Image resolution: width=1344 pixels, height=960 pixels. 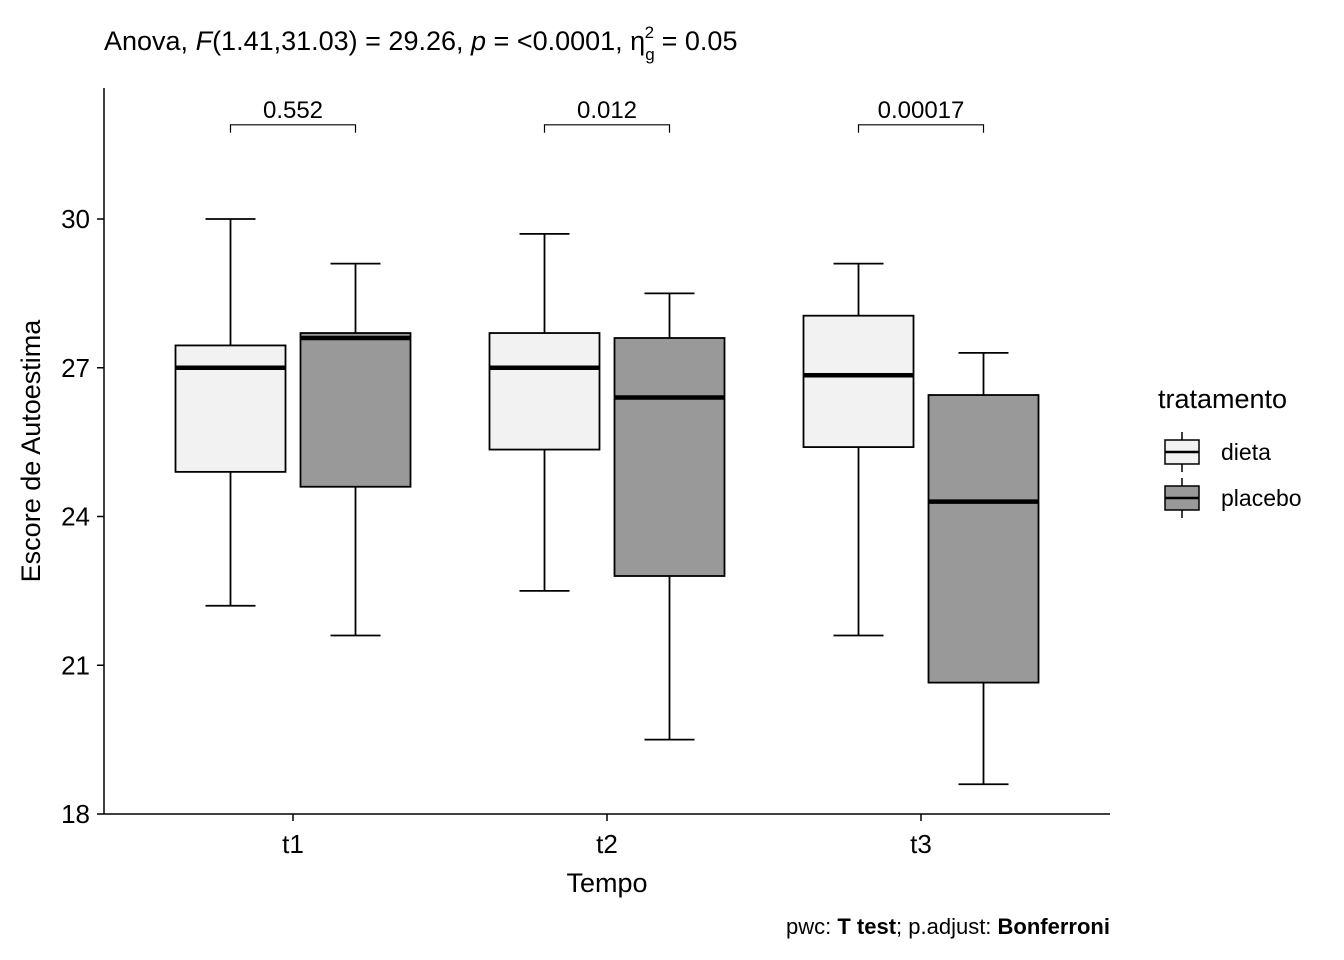 I want to click on y-tick-label: 27, so click(x=75, y=368).